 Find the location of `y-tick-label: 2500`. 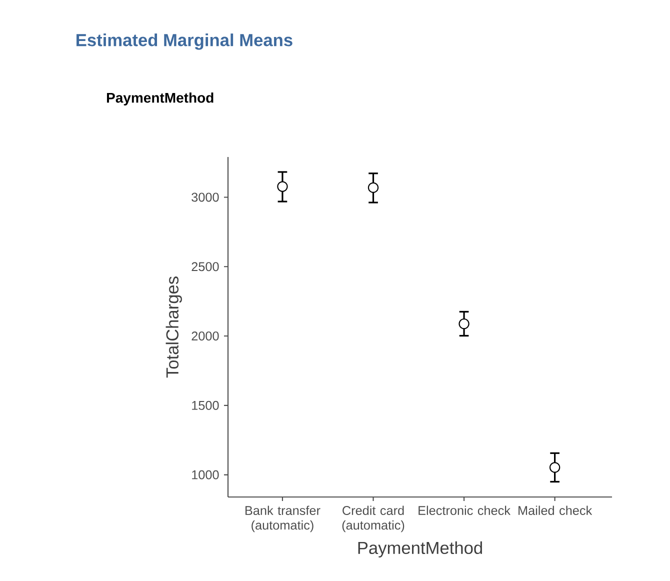

y-tick-label: 2500 is located at coordinates (205, 267).